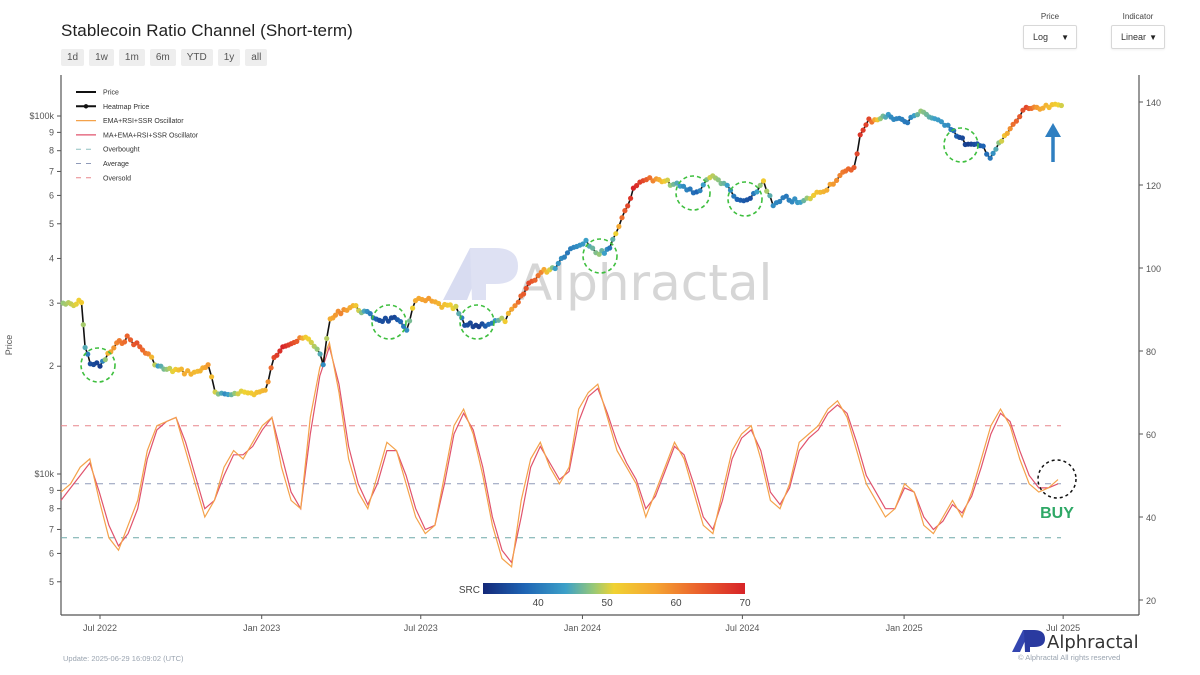  I want to click on x-tick-label: Jul 2022, so click(100, 628).